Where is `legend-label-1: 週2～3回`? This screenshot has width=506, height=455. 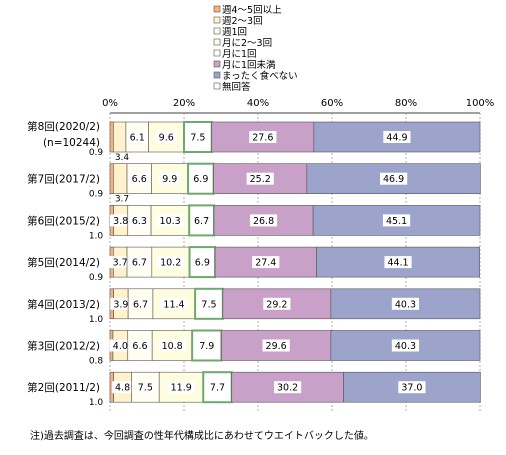
legend-label-1: 週2～3回 is located at coordinates (242, 21).